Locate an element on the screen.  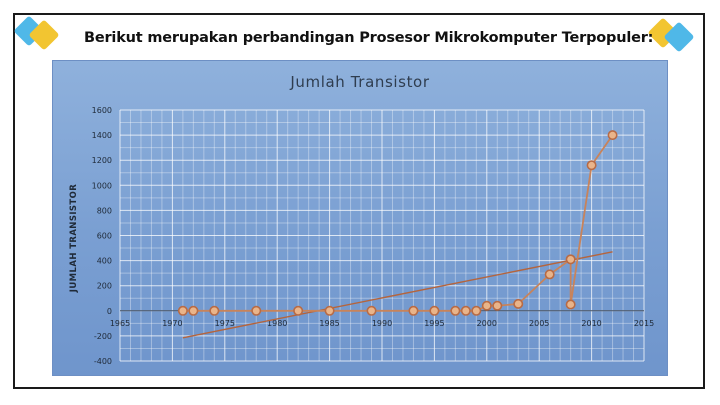
x-tick-label: 2010 is located at coordinates (591, 323).